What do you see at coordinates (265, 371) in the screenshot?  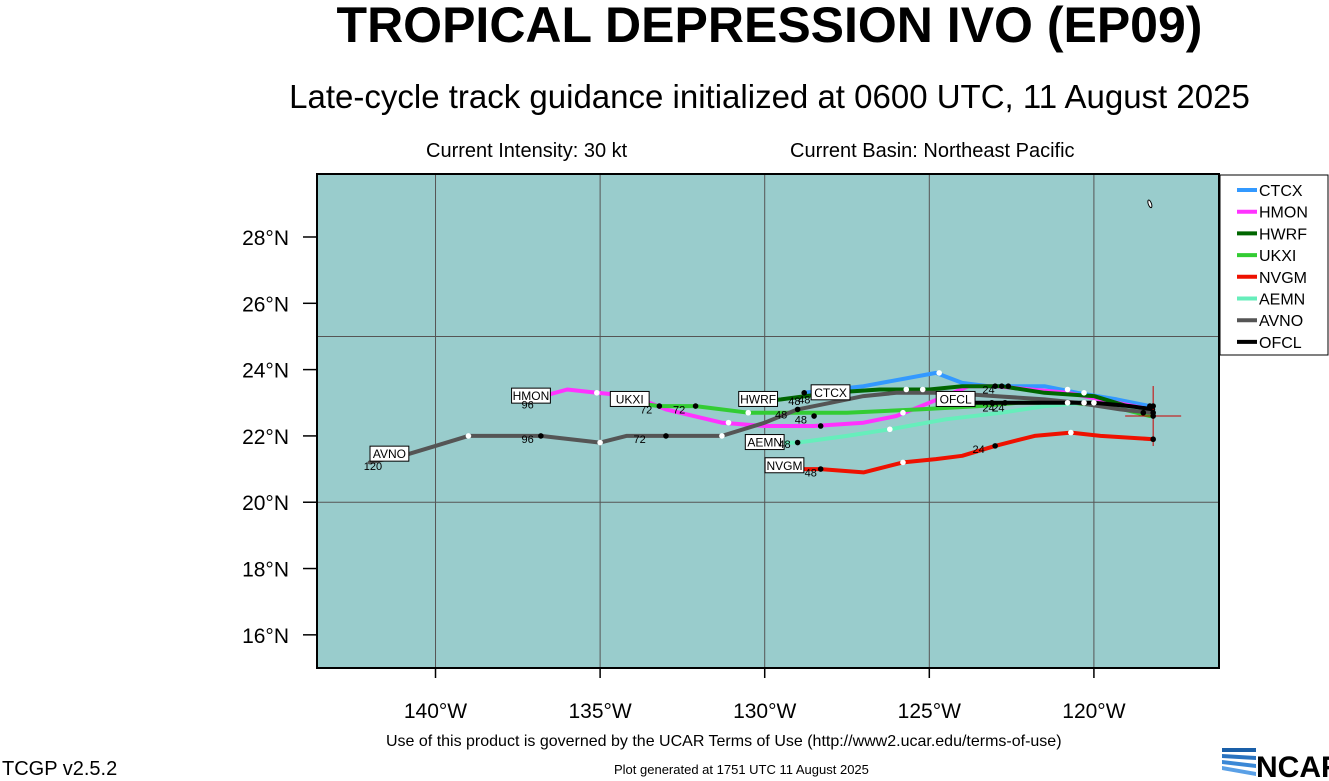 I see `y-tick-label: 24°N` at bounding box center [265, 371].